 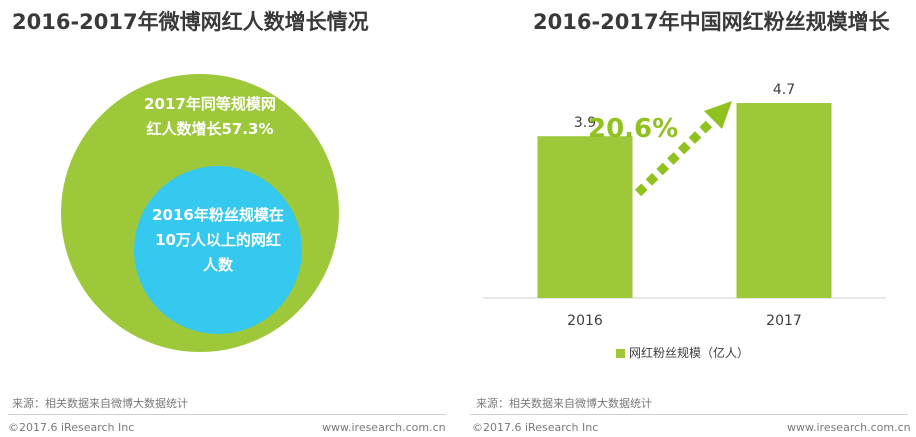 What do you see at coordinates (784, 90) in the screenshot?
I see `value-label-2017: 4.7` at bounding box center [784, 90].